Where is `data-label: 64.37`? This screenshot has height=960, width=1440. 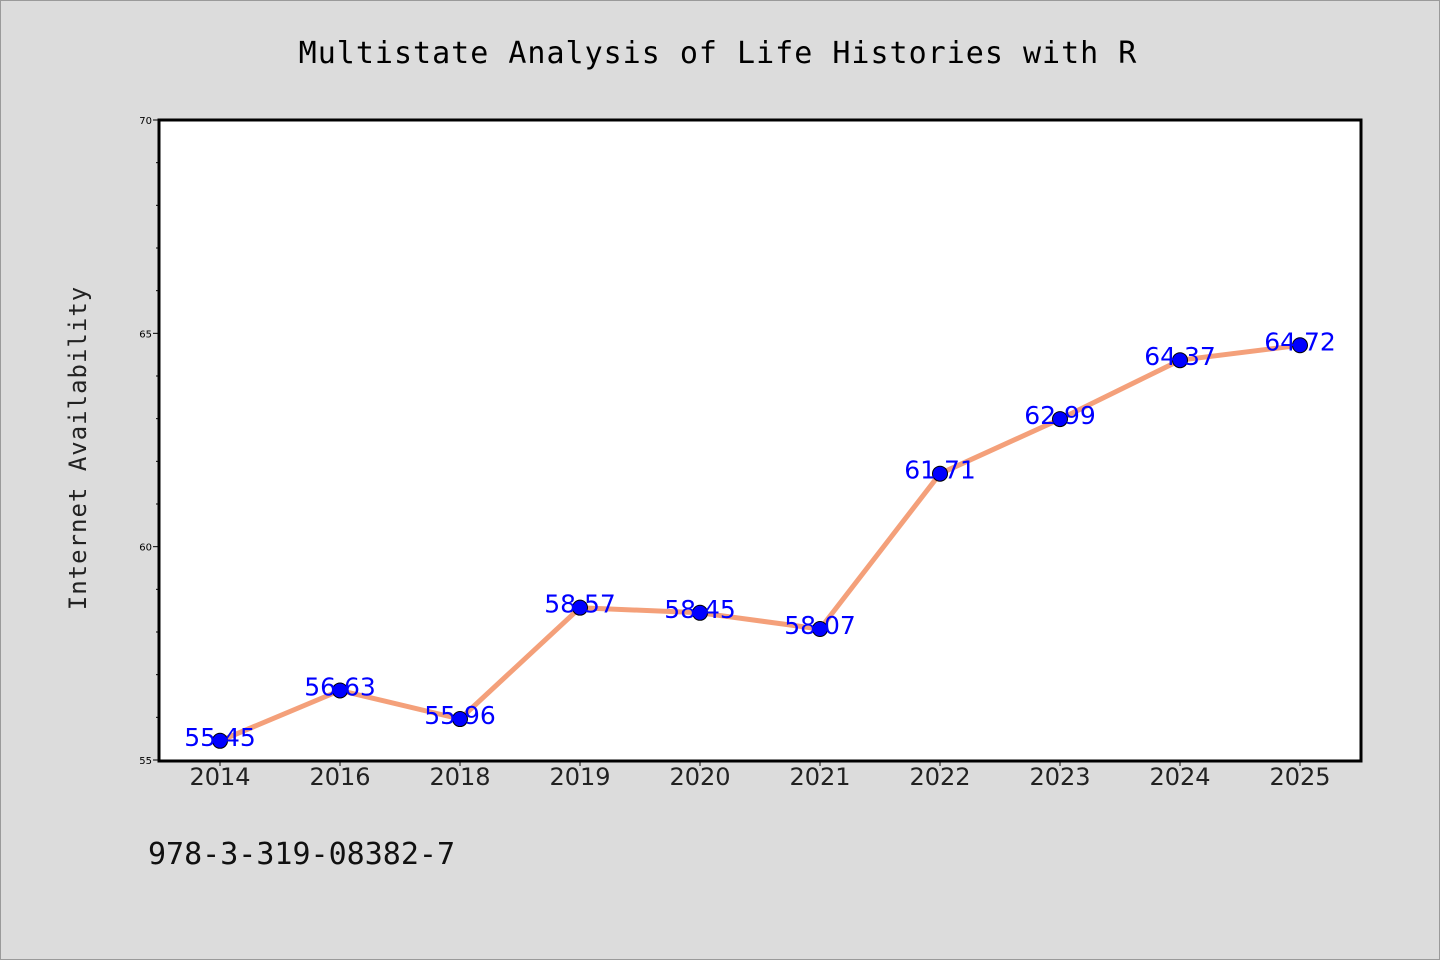 data-label: 64.37 is located at coordinates (1180, 356).